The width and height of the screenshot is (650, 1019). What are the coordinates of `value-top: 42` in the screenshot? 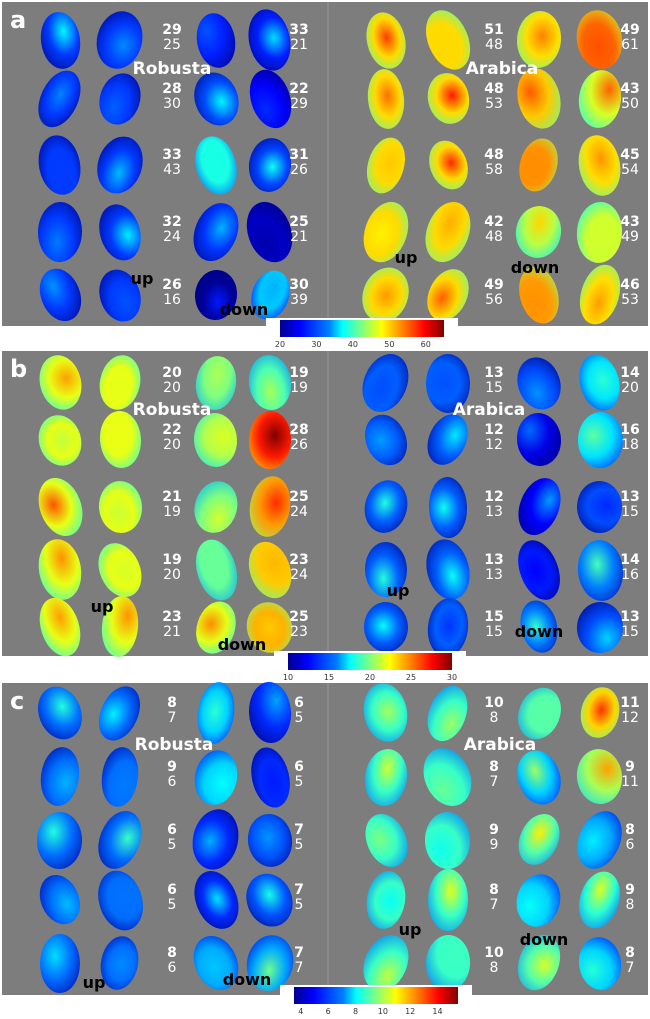 It's located at (494, 222).